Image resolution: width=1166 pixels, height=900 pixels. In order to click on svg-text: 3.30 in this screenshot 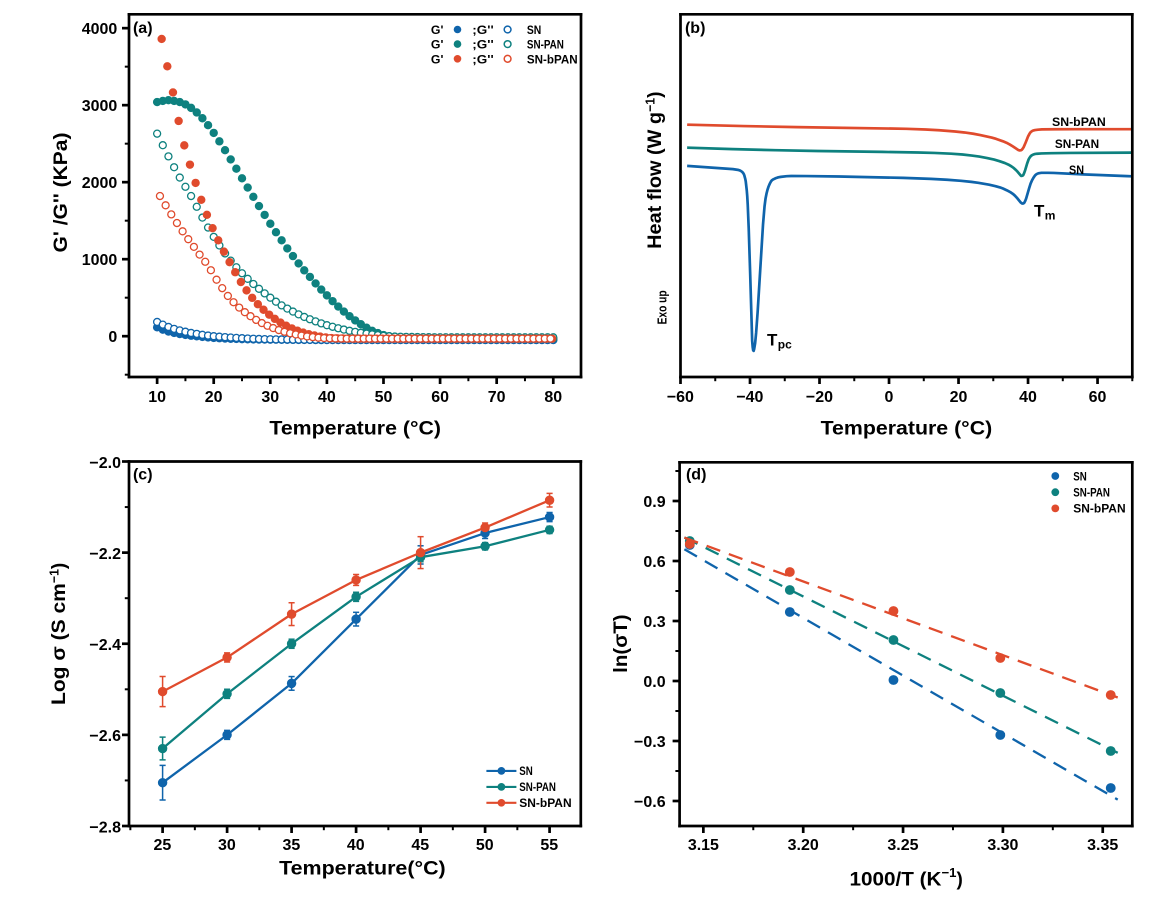, I will do `click(1002, 845)`.